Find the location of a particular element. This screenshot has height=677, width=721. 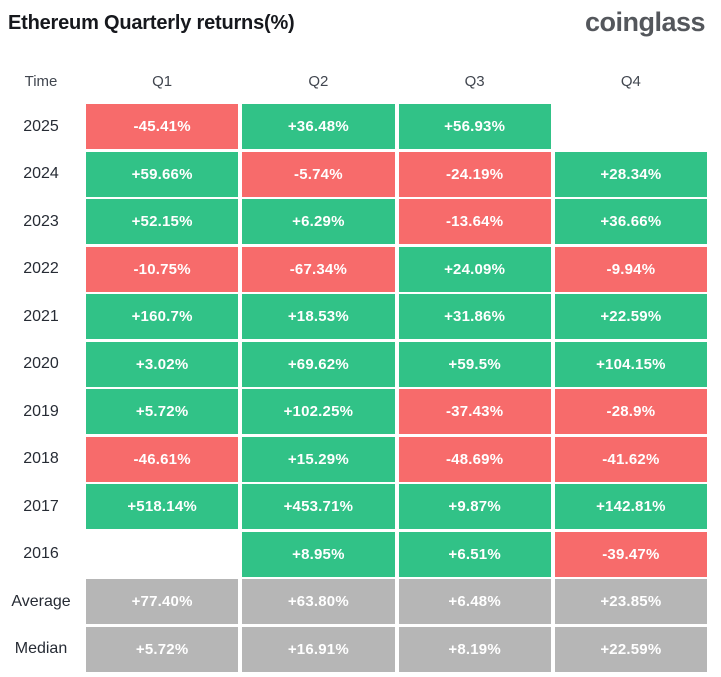

return-cell-2024-q2: -5.74% is located at coordinates (318, 174).